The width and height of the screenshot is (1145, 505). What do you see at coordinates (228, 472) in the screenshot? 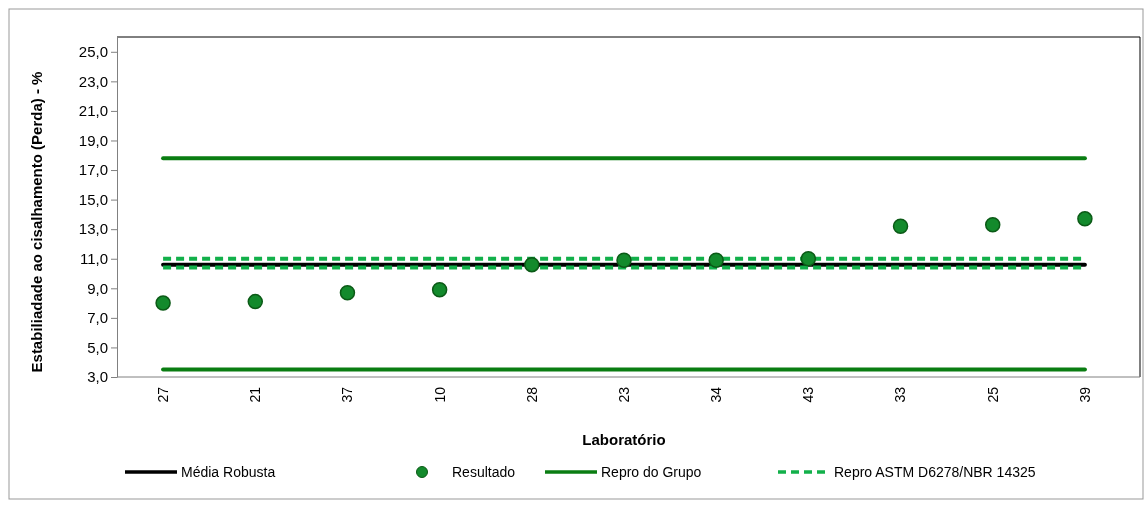
I see `legend-label: Média Robusta` at bounding box center [228, 472].